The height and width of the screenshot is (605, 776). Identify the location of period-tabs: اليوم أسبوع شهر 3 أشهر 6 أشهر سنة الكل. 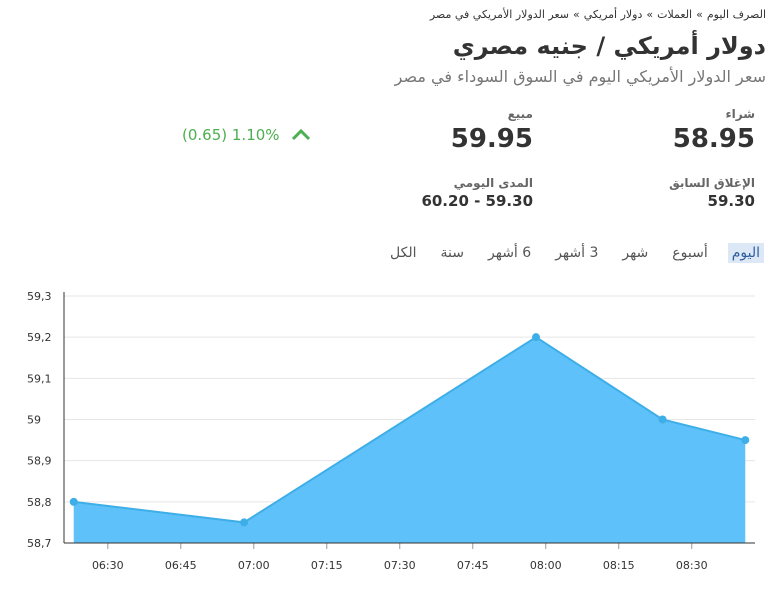
(575, 253).